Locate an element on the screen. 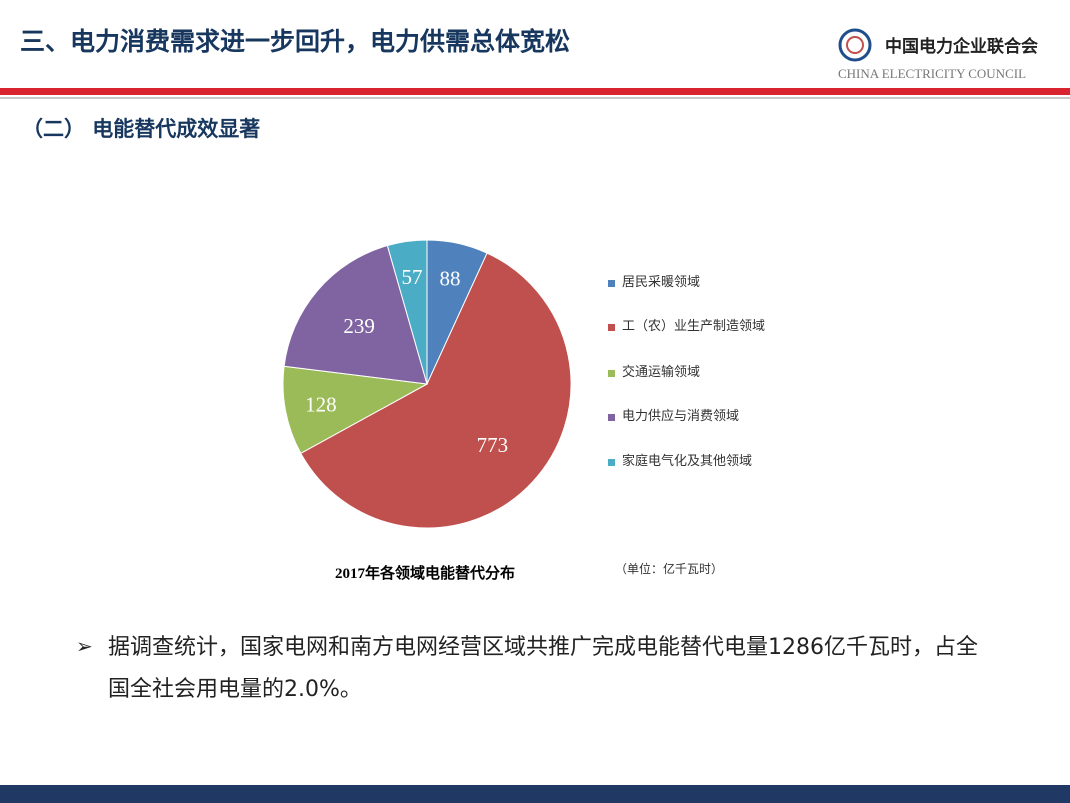  data-label: 239 is located at coordinates (359, 326).